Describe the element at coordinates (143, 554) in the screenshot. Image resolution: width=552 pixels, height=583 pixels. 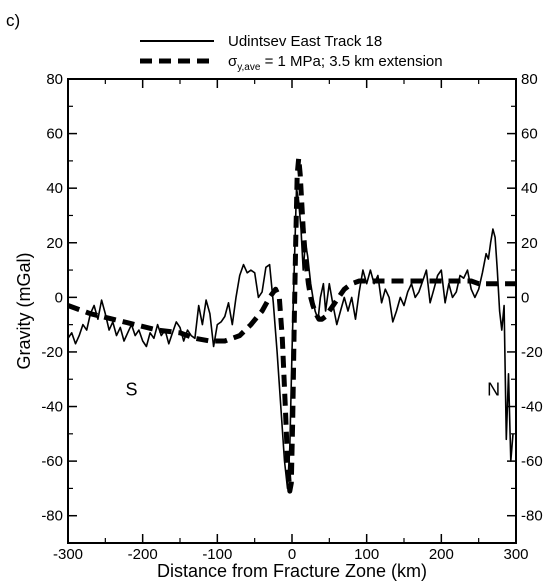
I see `x-tick-label: -200` at that location.